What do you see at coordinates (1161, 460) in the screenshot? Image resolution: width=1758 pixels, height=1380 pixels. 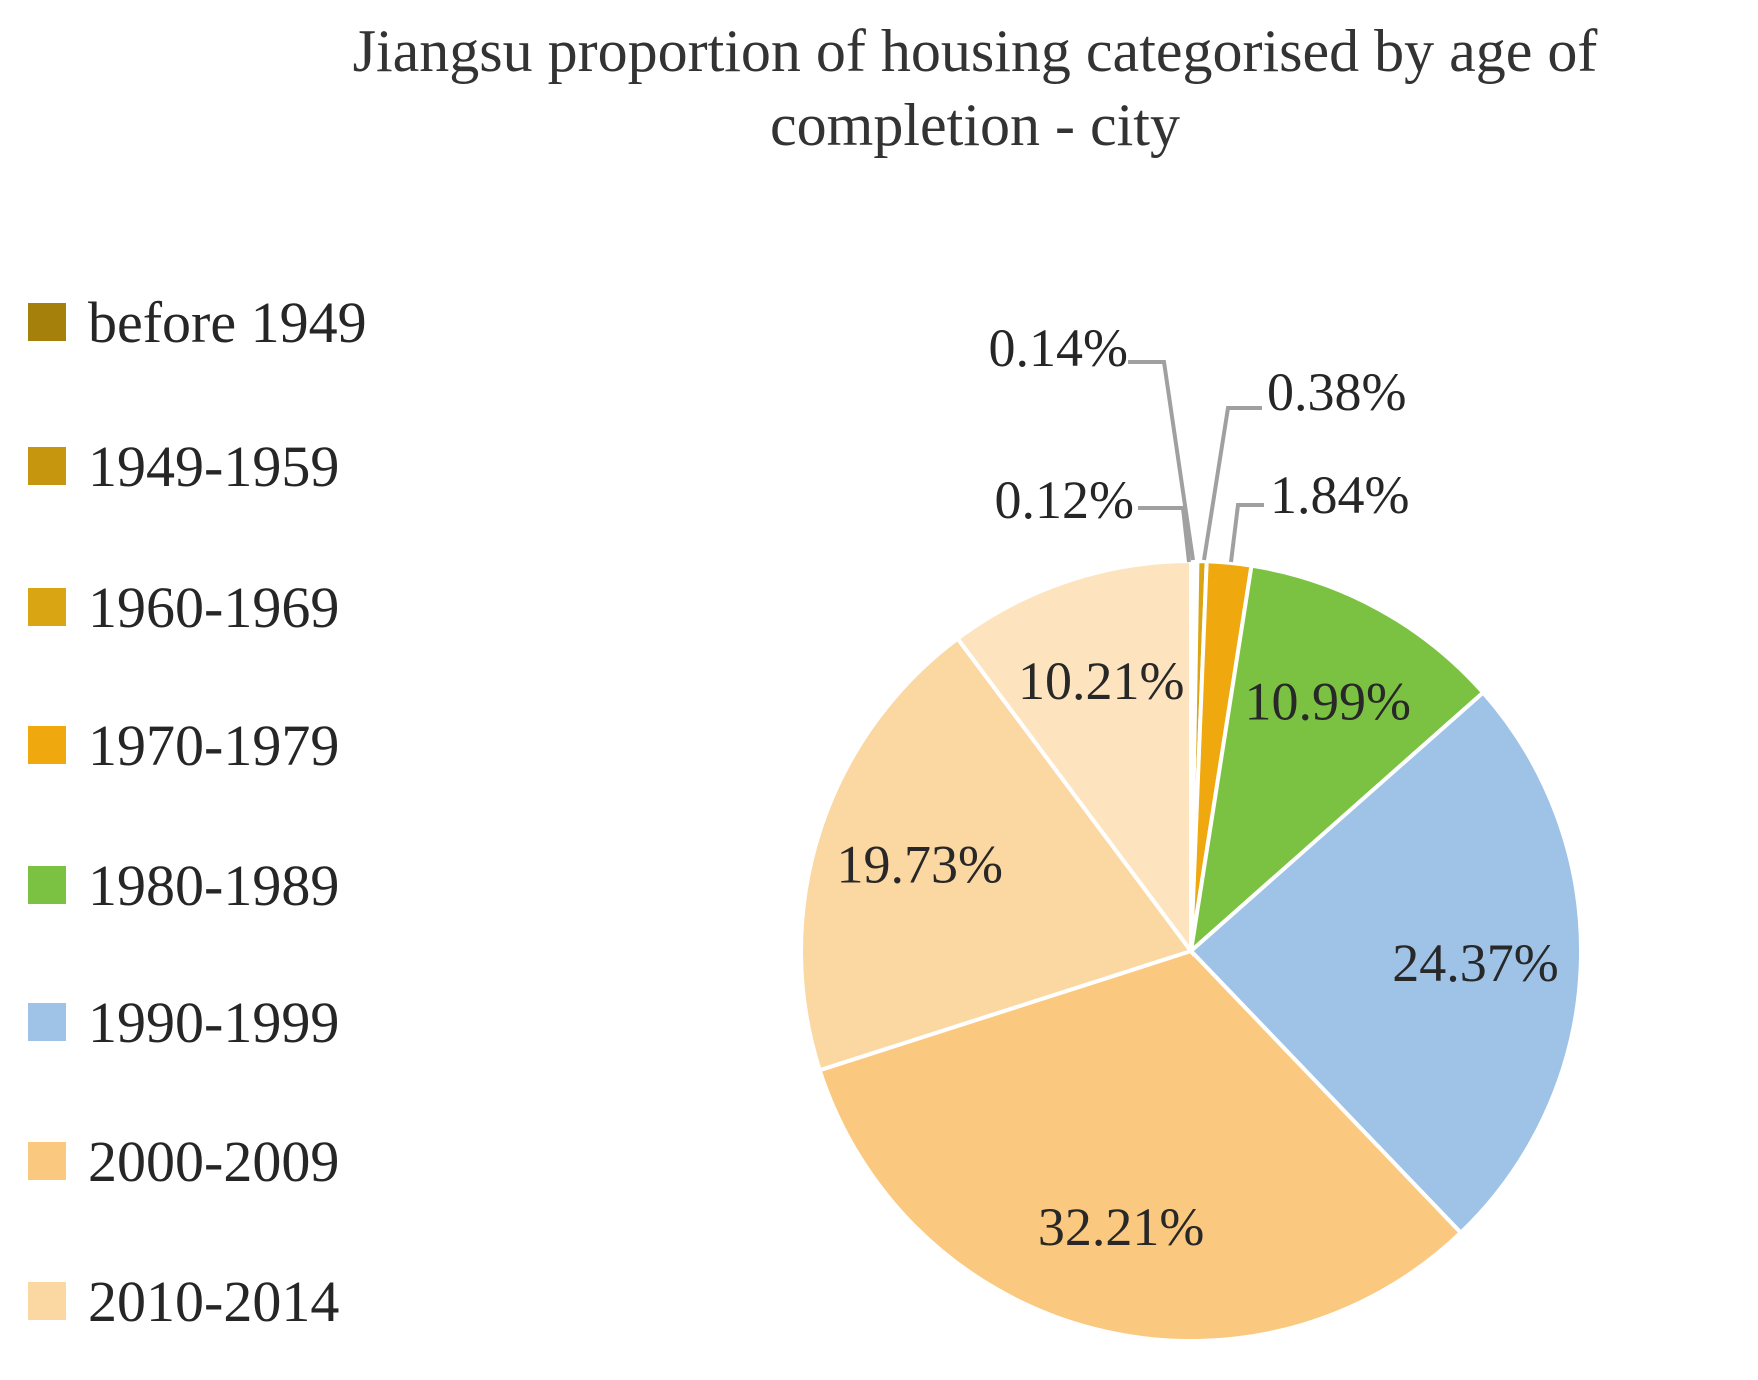 I see `leader-line-0.14` at bounding box center [1161, 460].